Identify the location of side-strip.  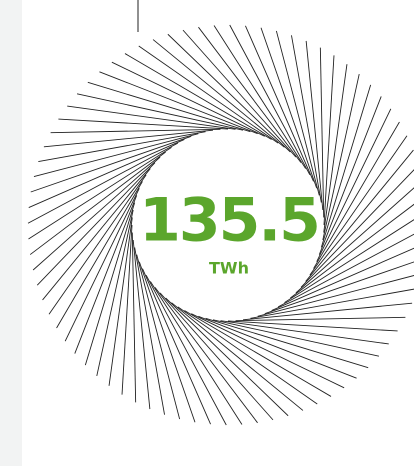
(11, 233).